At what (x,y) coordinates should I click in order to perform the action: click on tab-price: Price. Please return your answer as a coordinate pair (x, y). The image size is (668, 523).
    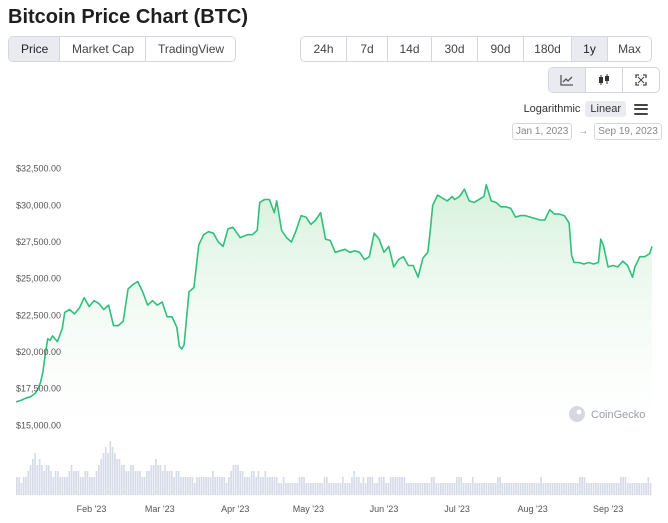
    Looking at the image, I should click on (34, 49).